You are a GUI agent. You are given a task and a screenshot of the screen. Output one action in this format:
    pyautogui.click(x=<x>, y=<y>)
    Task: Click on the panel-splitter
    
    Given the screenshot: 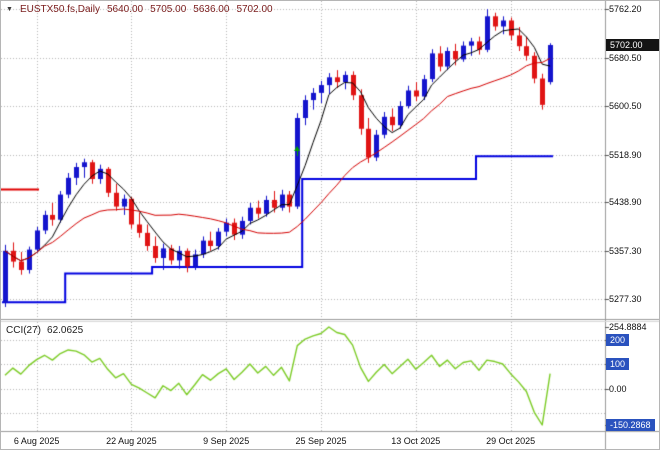 What is the action you would take?
    pyautogui.click(x=303, y=320)
    